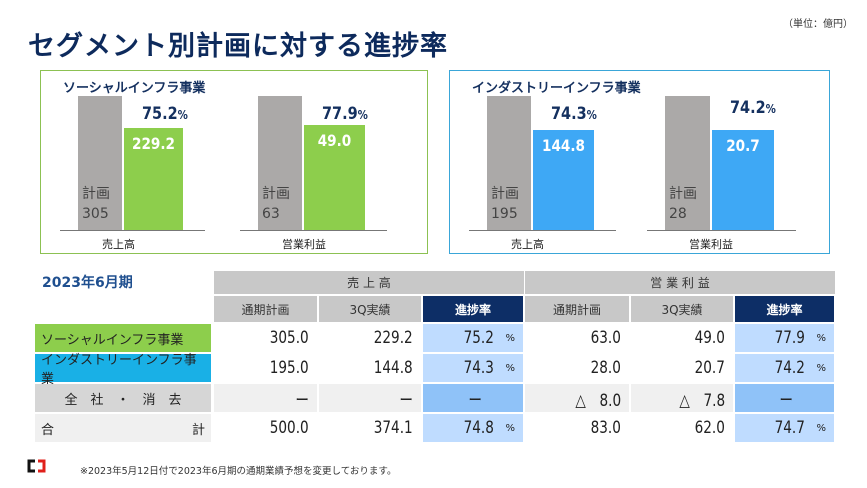  Describe the element at coordinates (123, 338) in the screenshot. I see `row-label: ソーシャルインフラ事業` at that location.